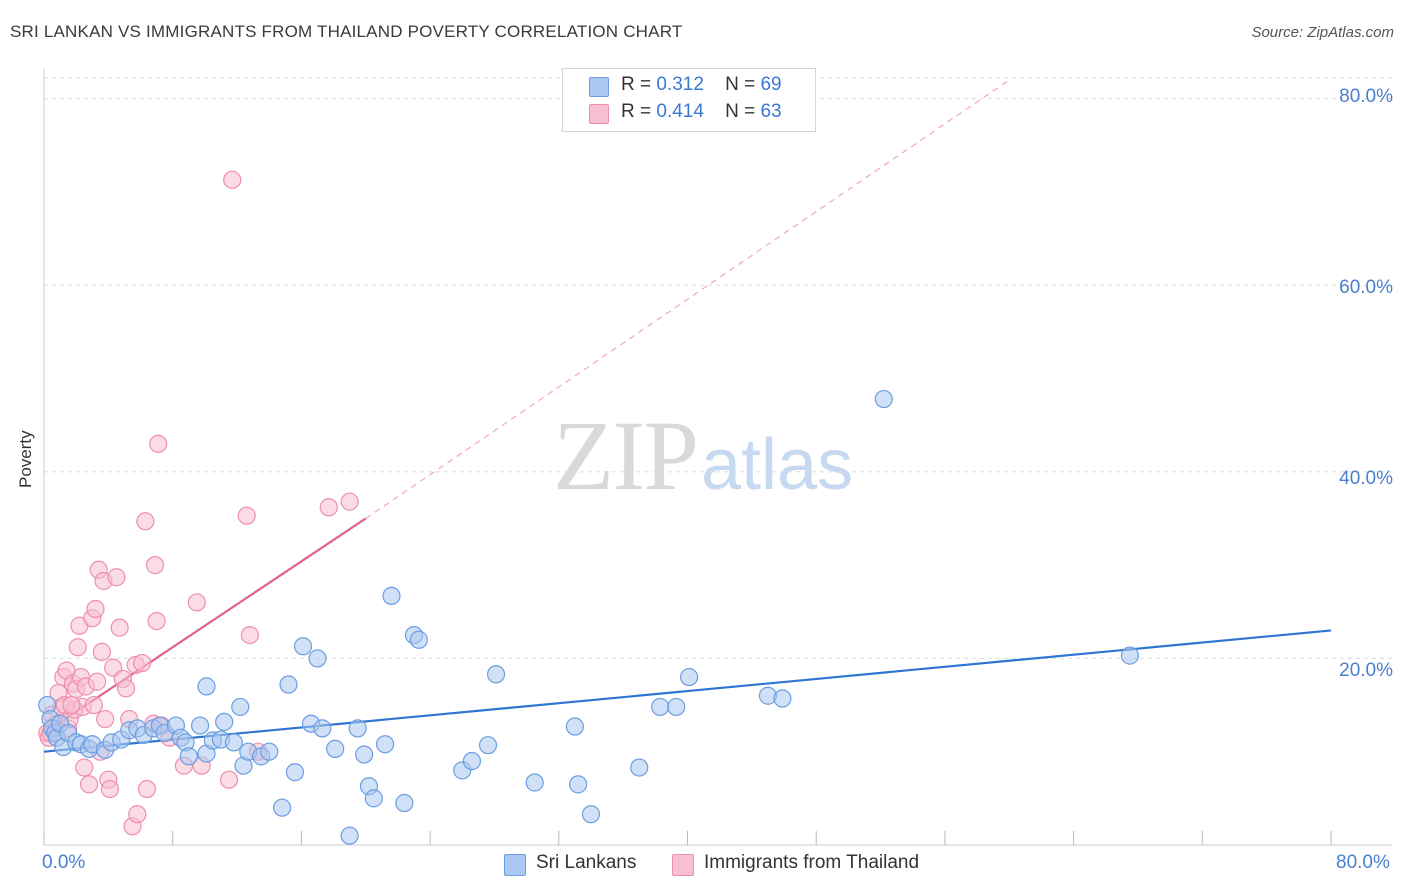 This screenshot has width=1406, height=892. What do you see at coordinates (64, 862) in the screenshot?
I see `x-tick-label-0: 0.0%` at bounding box center [64, 862].